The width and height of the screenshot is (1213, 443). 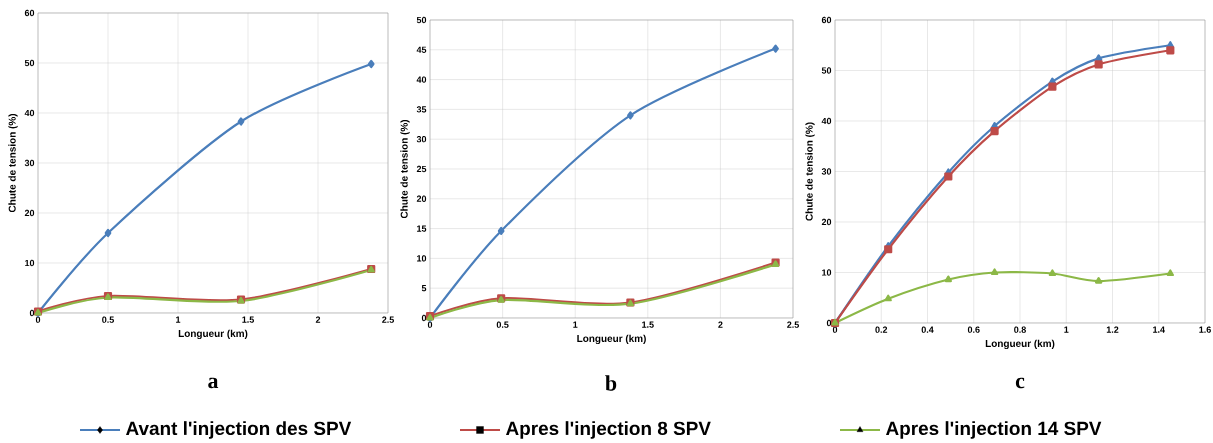 I want to click on x-tick-label: 0.8, so click(x=1020, y=329).